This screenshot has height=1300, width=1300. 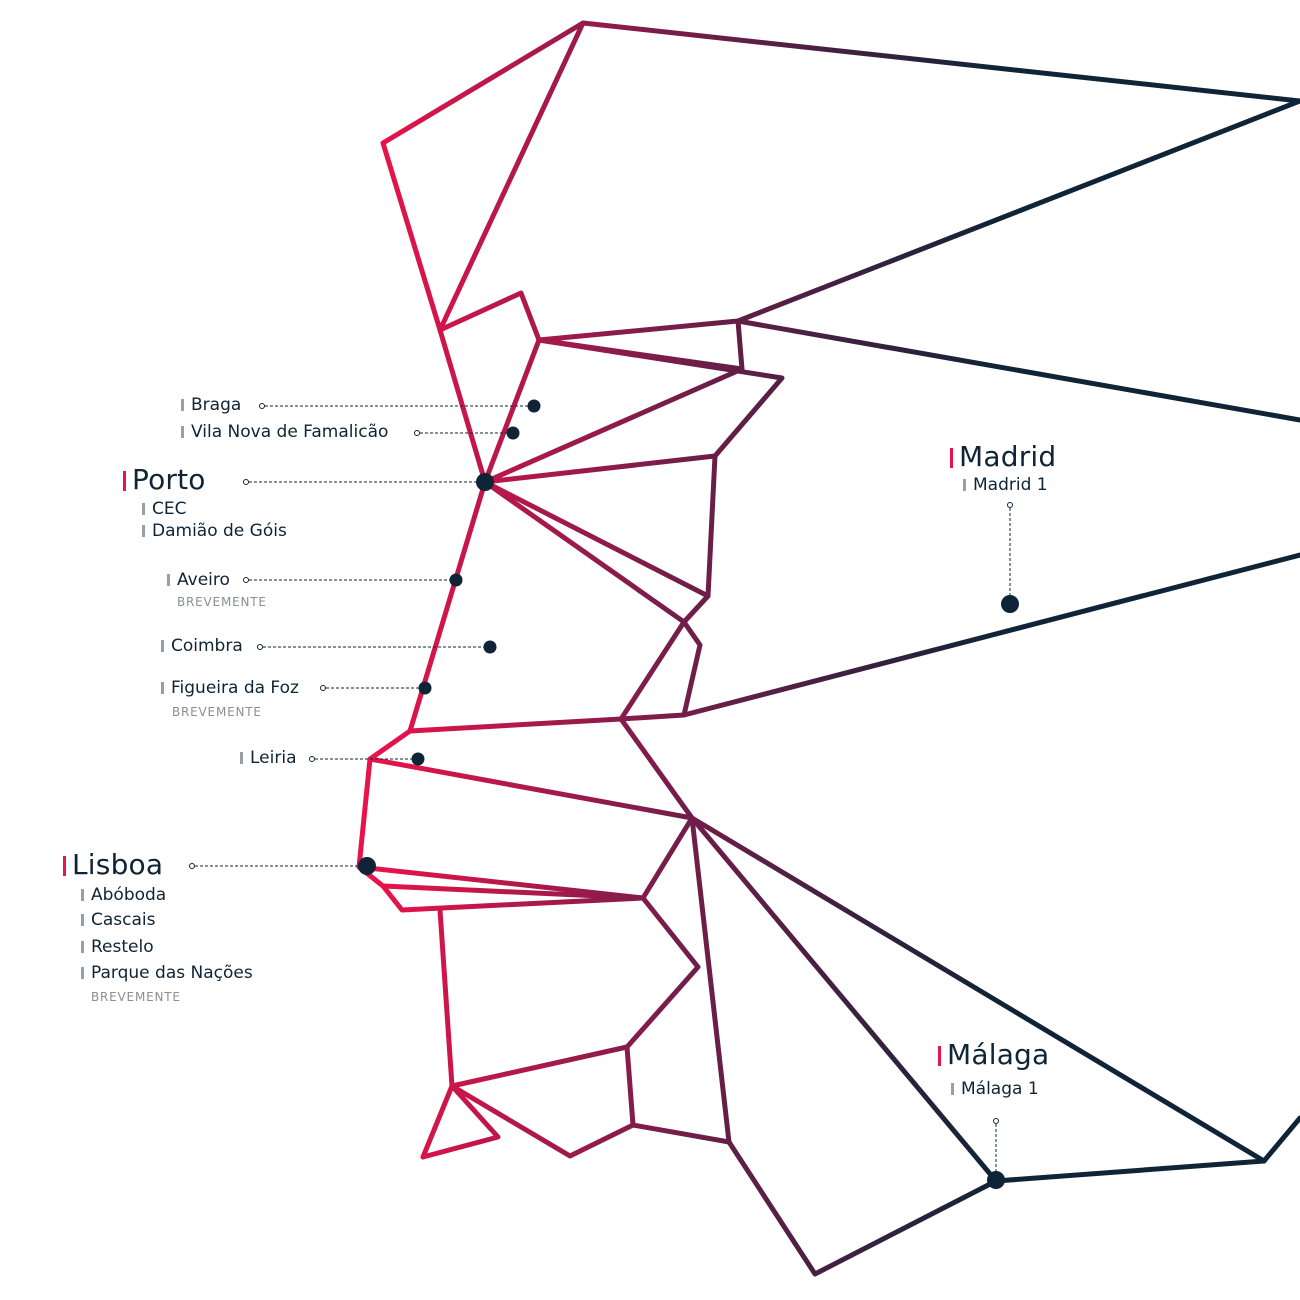 What do you see at coordinates (1005, 485) in the screenshot?
I see `madrid-school-1: Madrid 1` at bounding box center [1005, 485].